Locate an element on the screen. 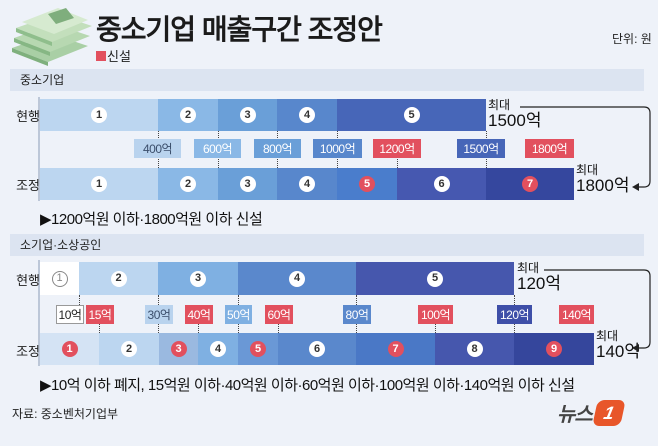 The height and width of the screenshot is (446, 658). news1-logo: 뉴스 1 is located at coordinates (591, 412).